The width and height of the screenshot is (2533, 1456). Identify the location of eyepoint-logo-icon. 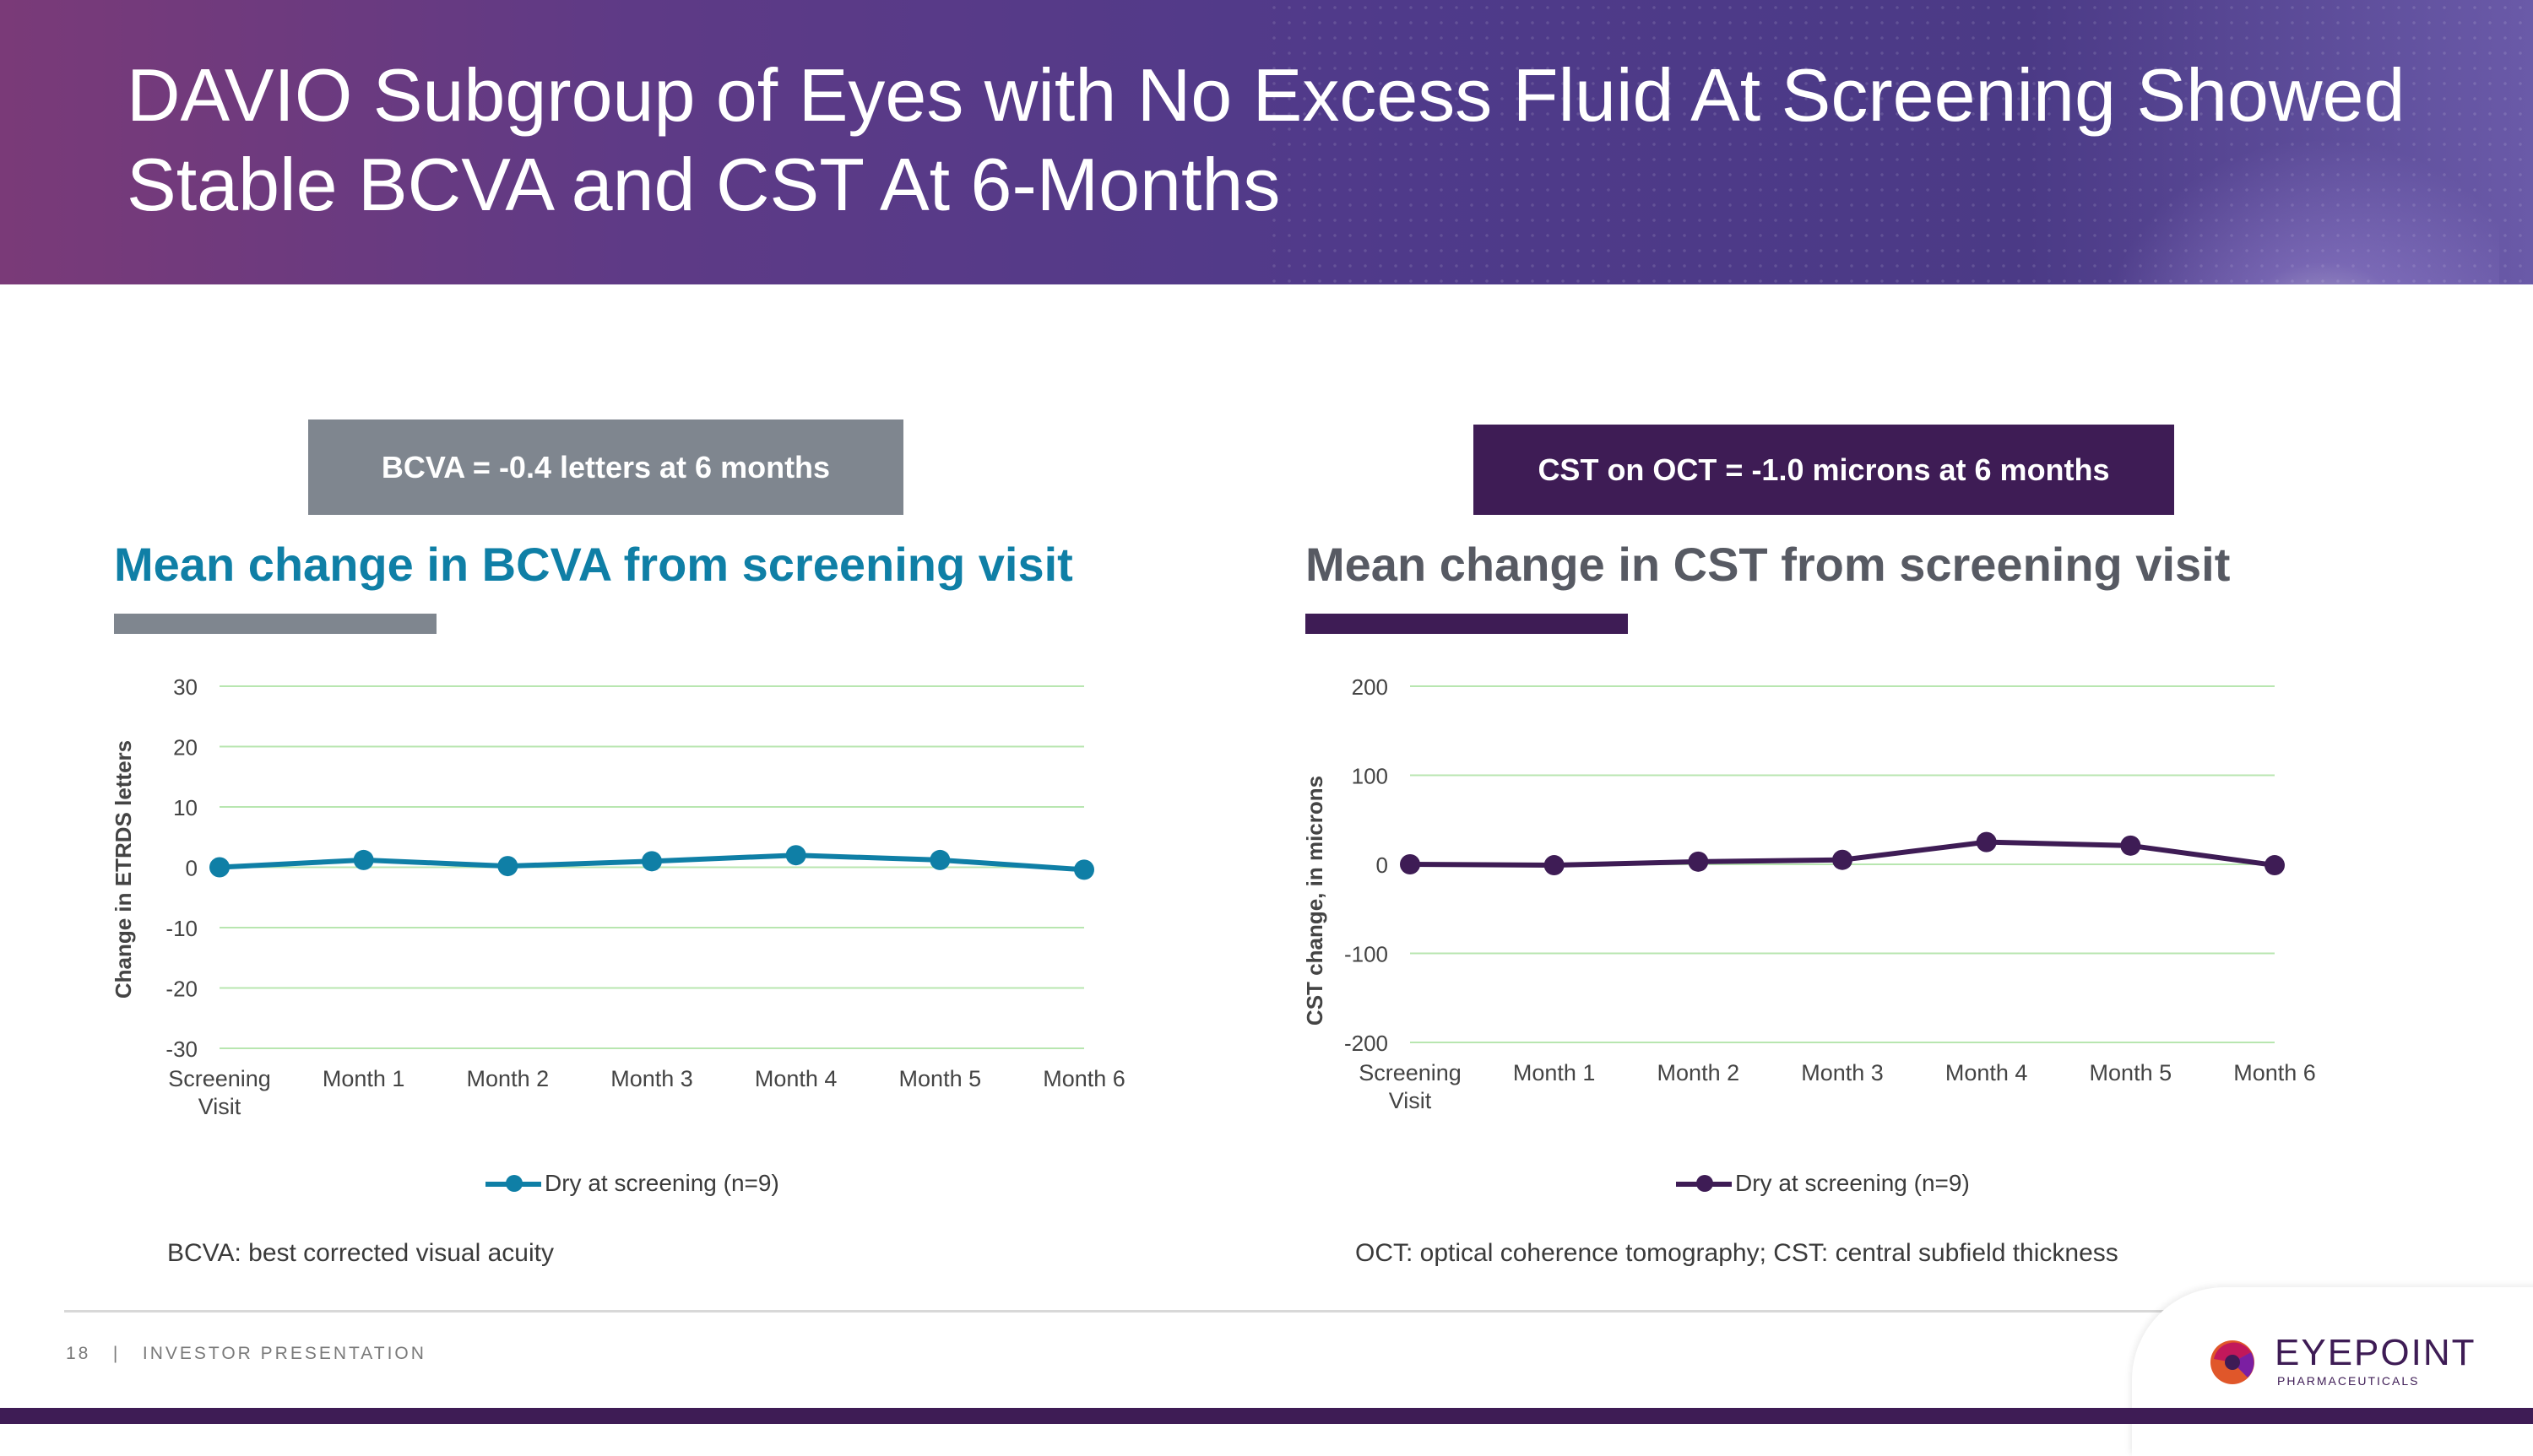
(2232, 1362).